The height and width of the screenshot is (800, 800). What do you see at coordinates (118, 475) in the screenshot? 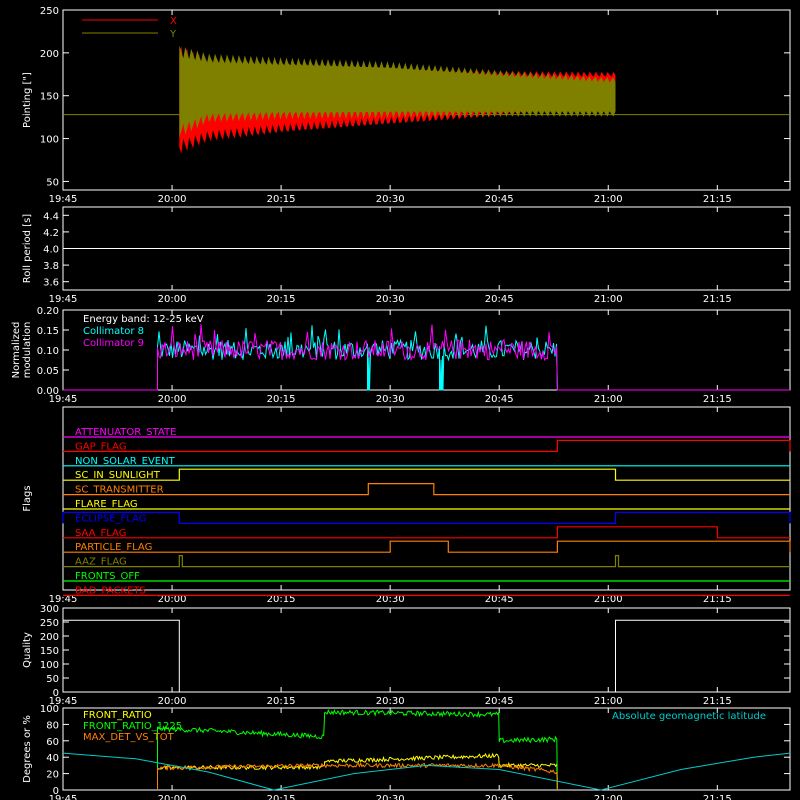
I see `flag-label-sc-in-sunlight: SC_IN_SUNLIGHT` at bounding box center [118, 475].